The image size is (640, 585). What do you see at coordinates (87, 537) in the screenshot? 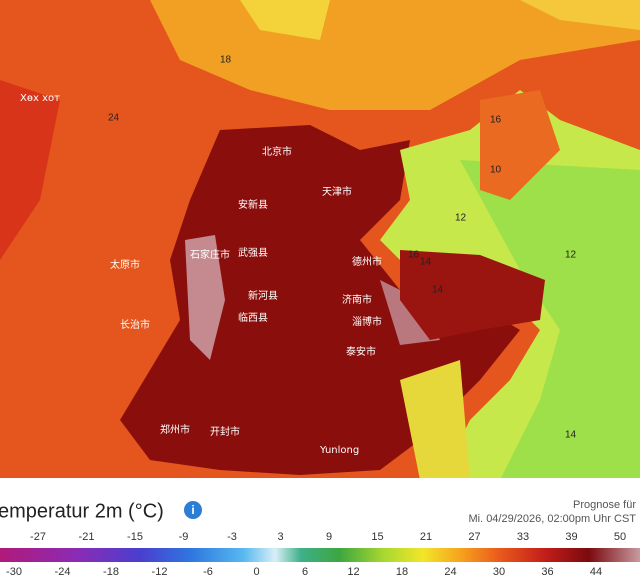
I see `color-bar-tick-label: -21` at bounding box center [87, 537].